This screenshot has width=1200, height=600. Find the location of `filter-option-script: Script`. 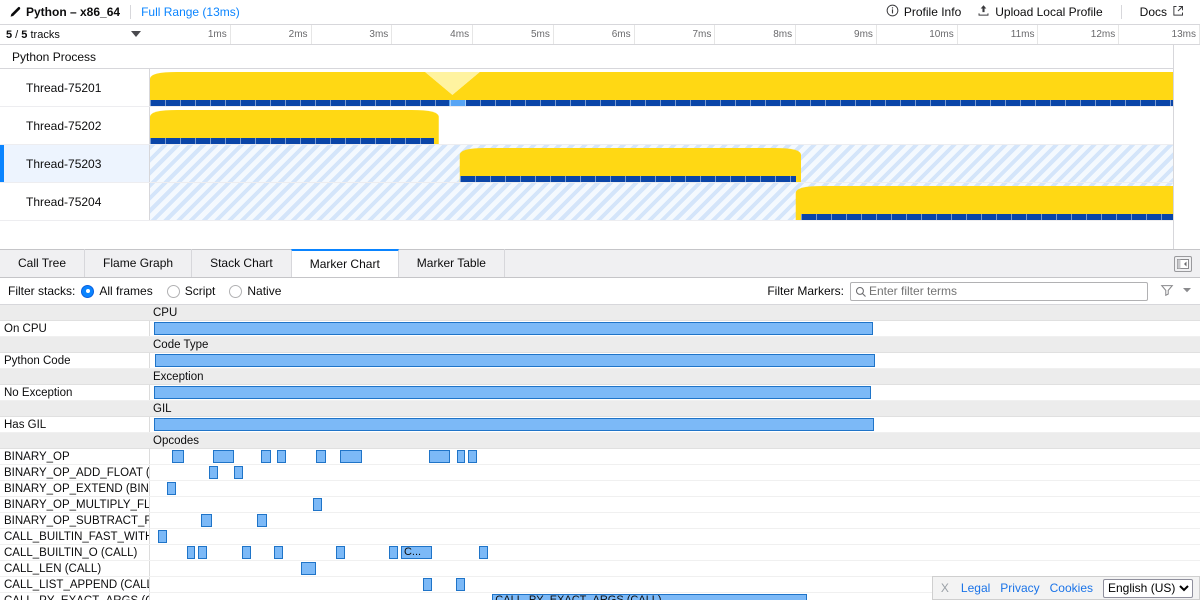

filter-option-script: Script is located at coordinates (190, 291).